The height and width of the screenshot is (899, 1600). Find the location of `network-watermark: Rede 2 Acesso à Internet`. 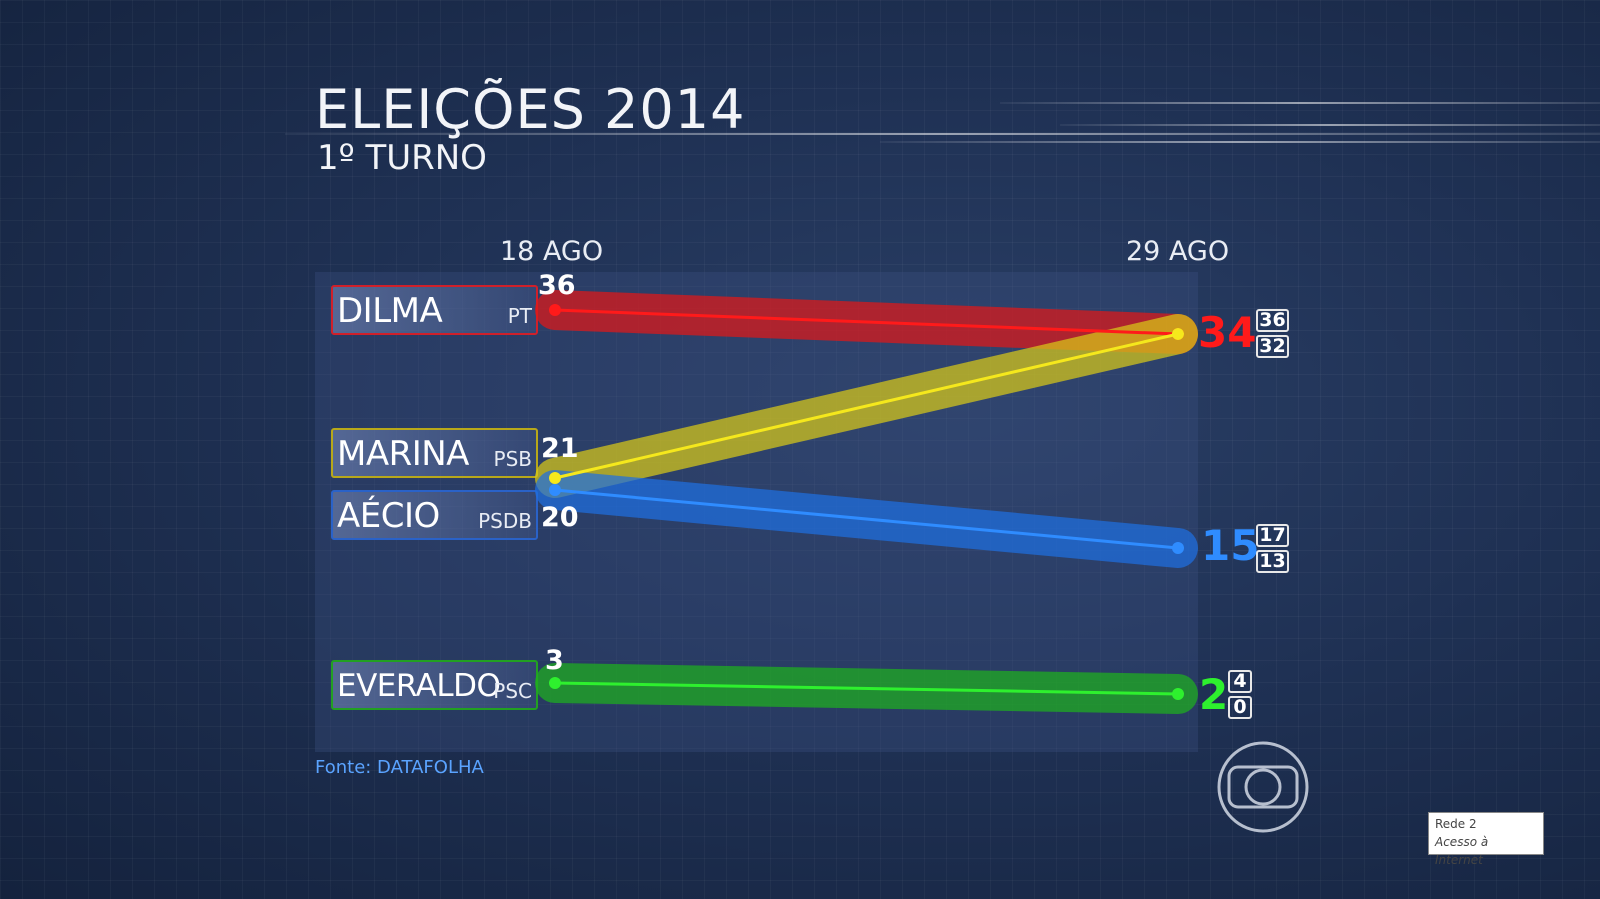

network-watermark: Rede 2 Acesso à Internet is located at coordinates (1486, 839).